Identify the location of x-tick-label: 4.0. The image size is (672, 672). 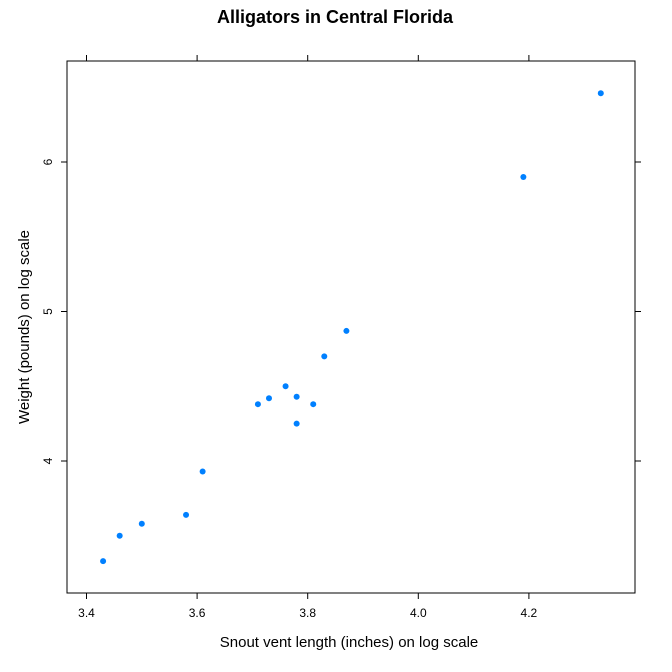
(418, 613).